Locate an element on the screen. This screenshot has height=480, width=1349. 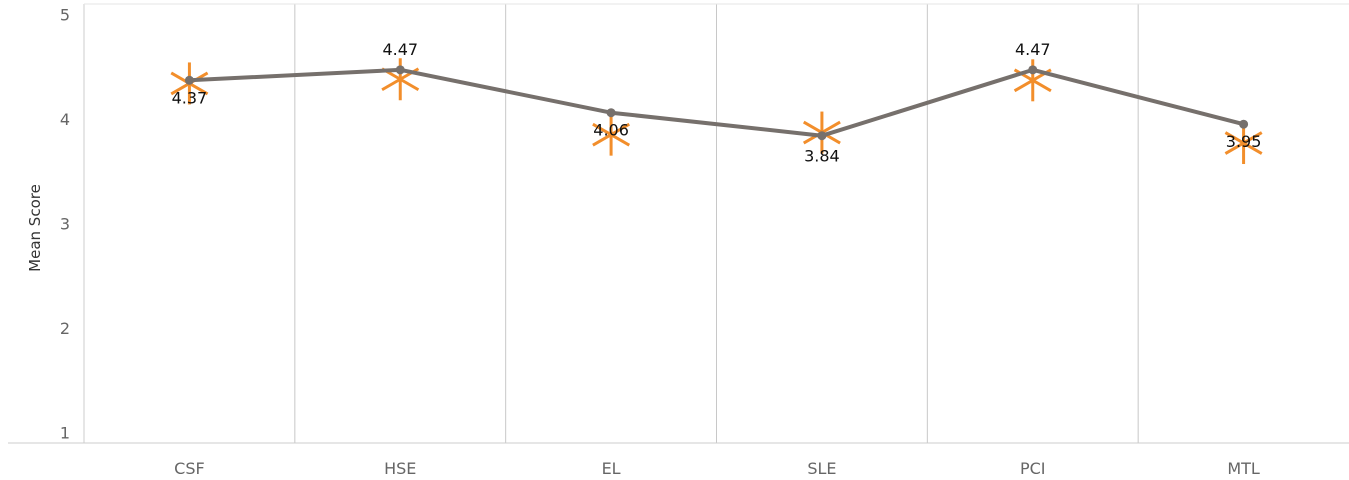
data-label: 4.06 is located at coordinates (611, 130).